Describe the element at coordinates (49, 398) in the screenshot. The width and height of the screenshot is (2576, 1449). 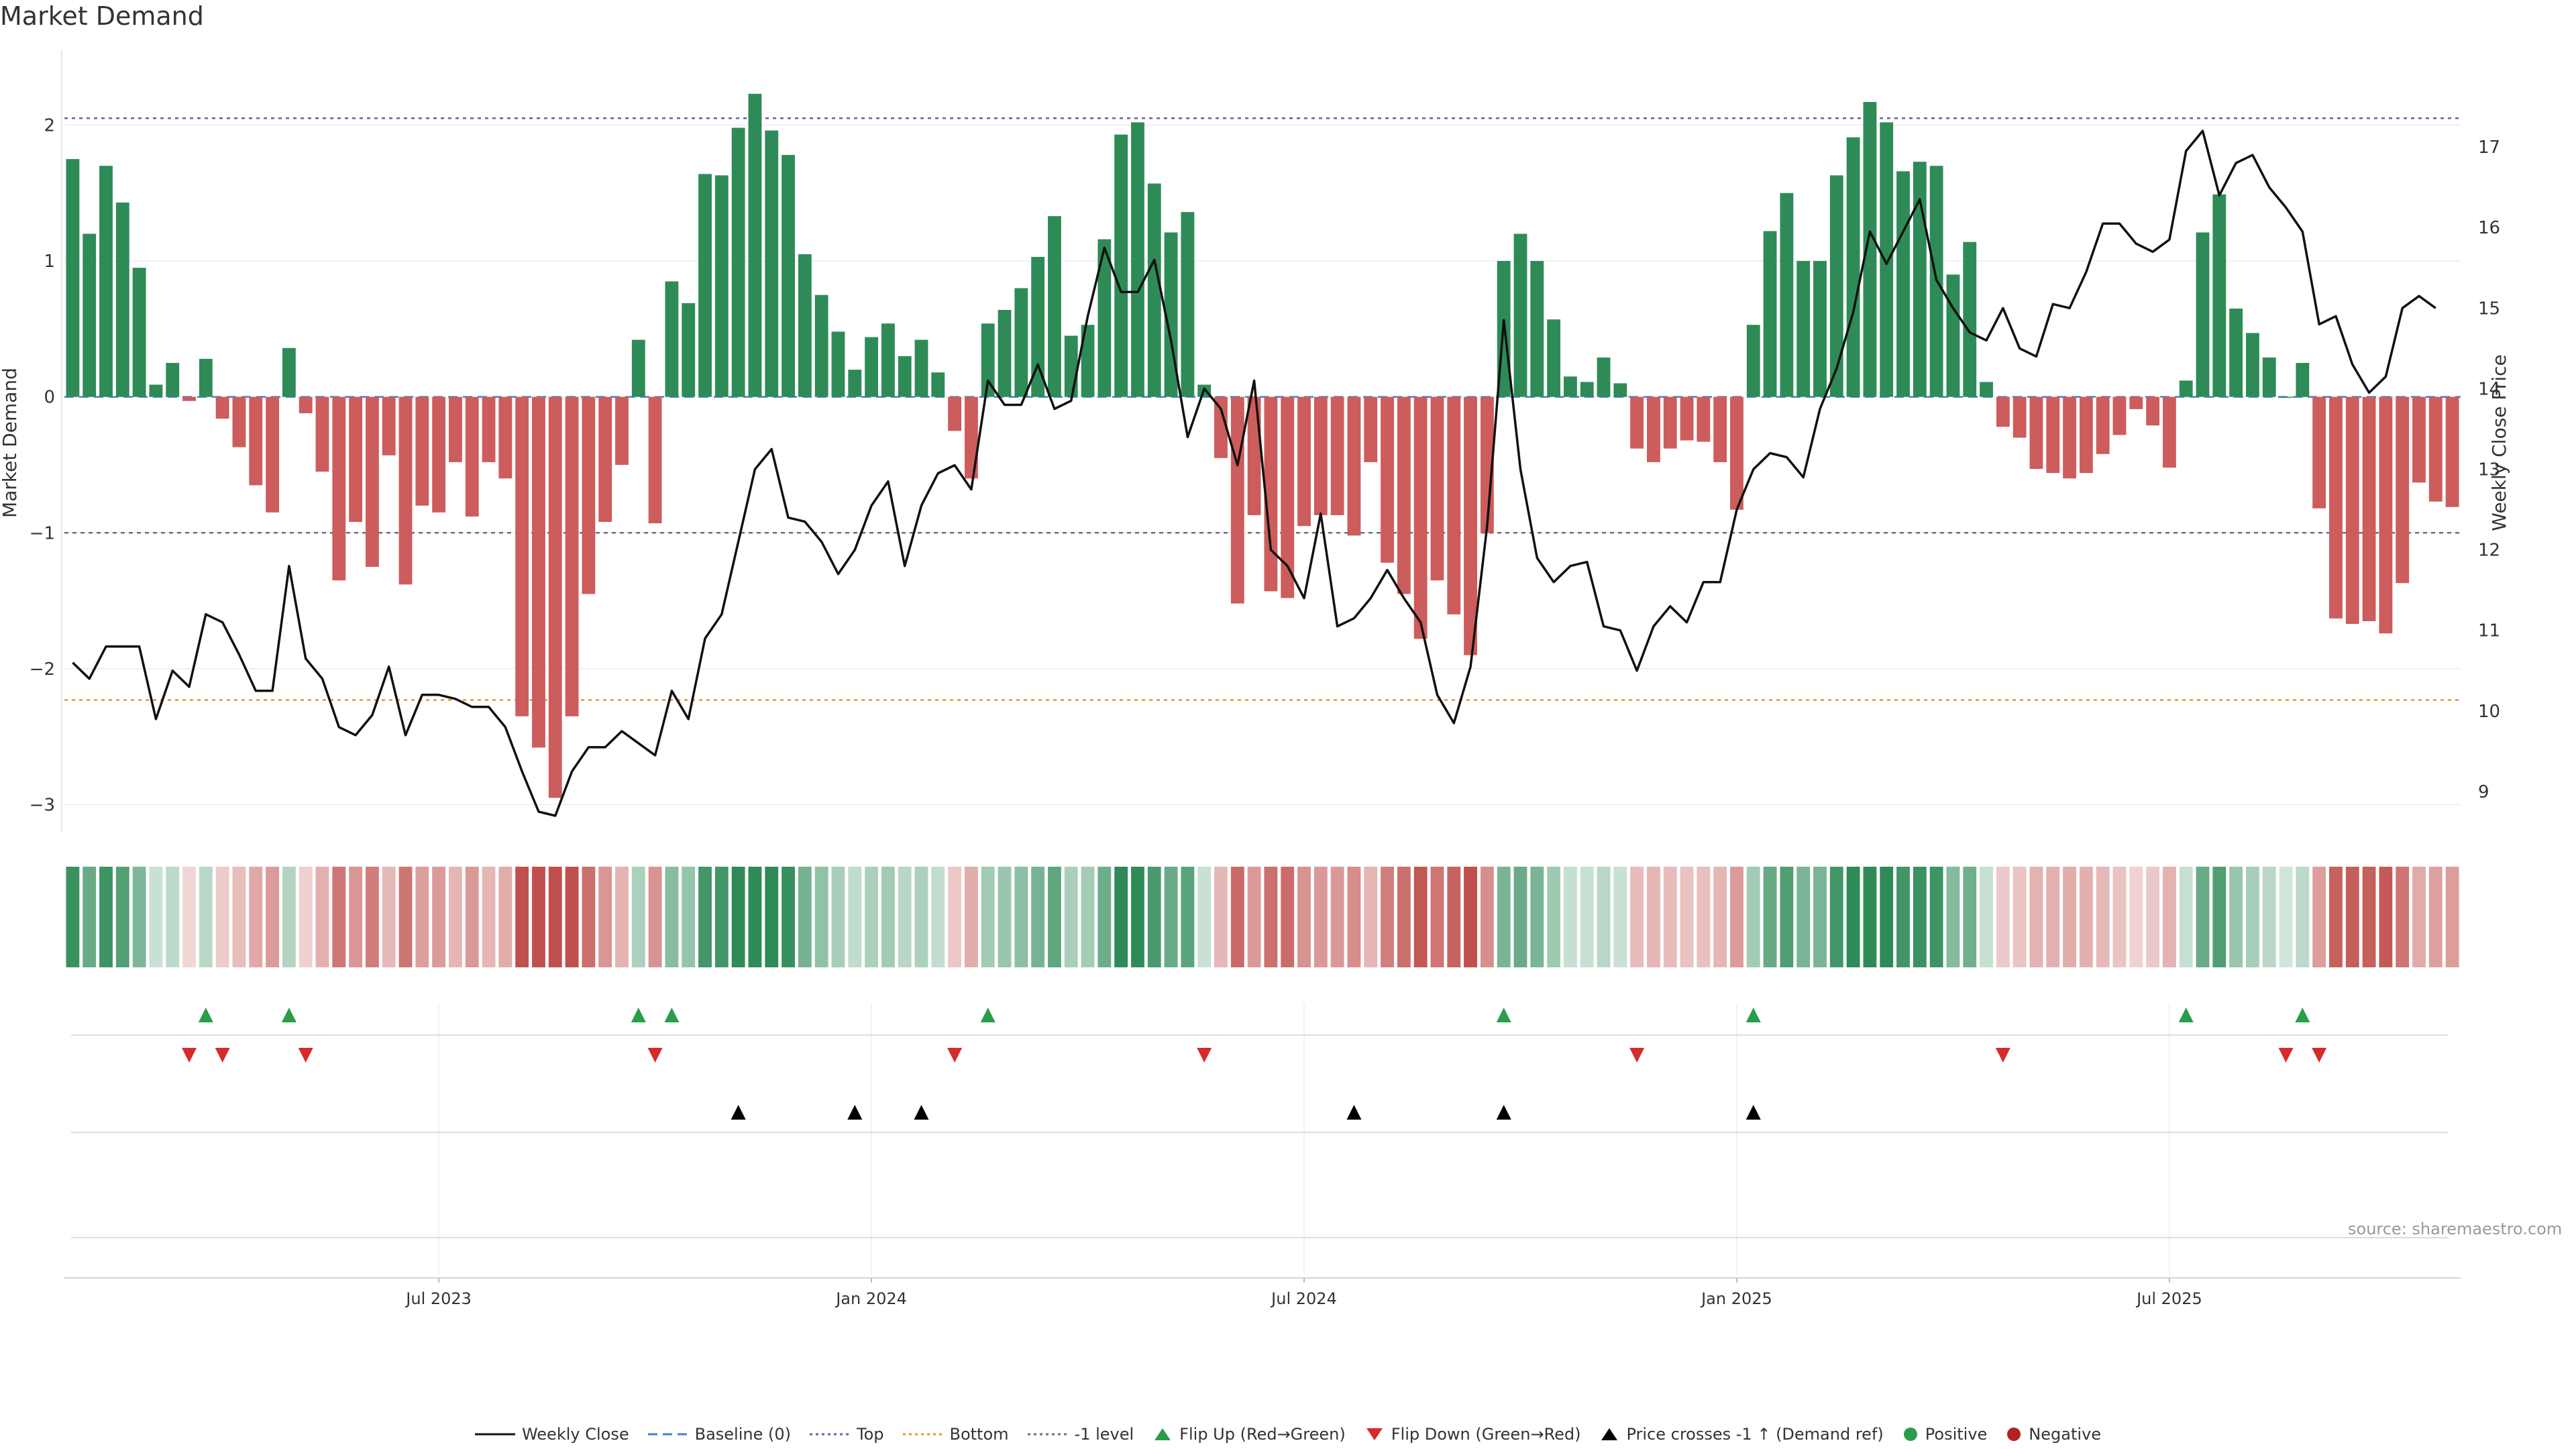
I see `y-tick-label: 0` at that location.